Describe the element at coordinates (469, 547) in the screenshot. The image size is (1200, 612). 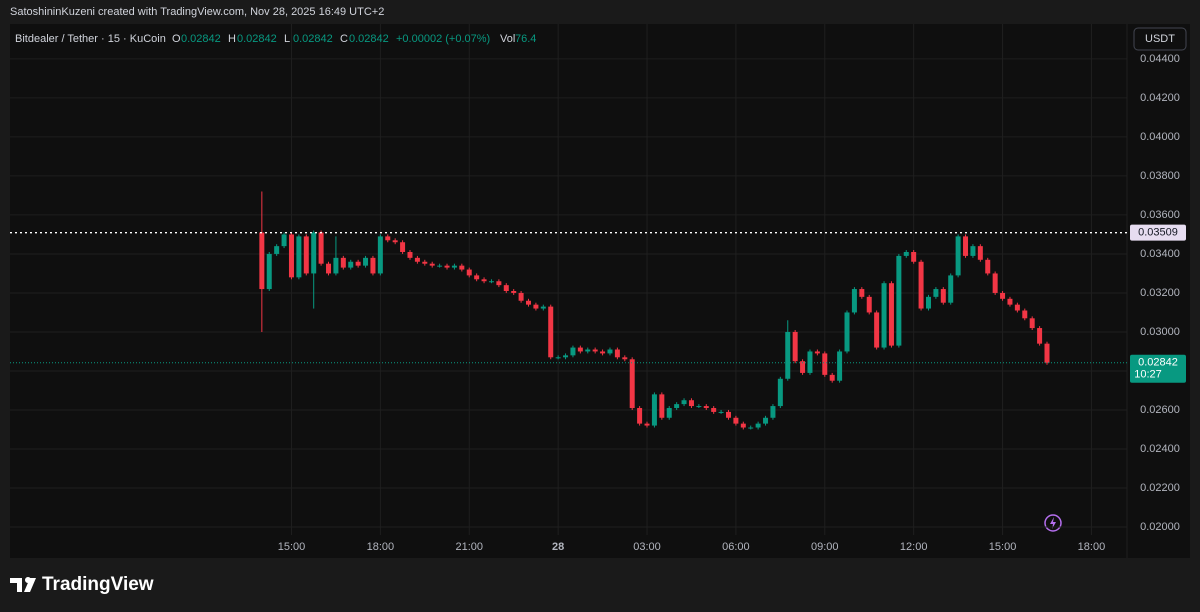
I see `x-tick-label: 21:00` at that location.